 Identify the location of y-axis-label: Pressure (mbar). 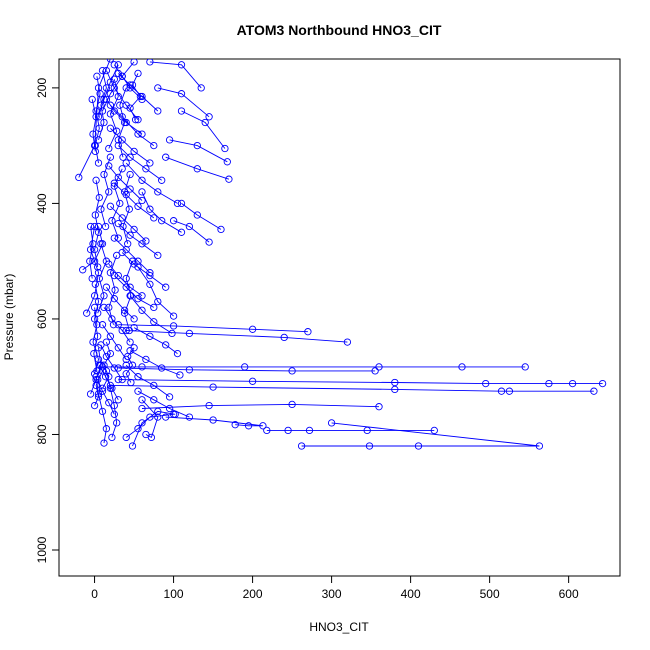
(9, 317).